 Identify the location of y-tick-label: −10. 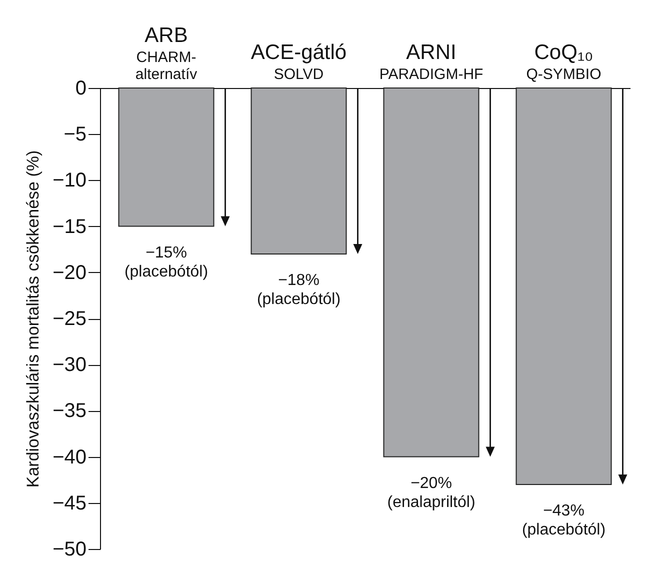
(69, 181).